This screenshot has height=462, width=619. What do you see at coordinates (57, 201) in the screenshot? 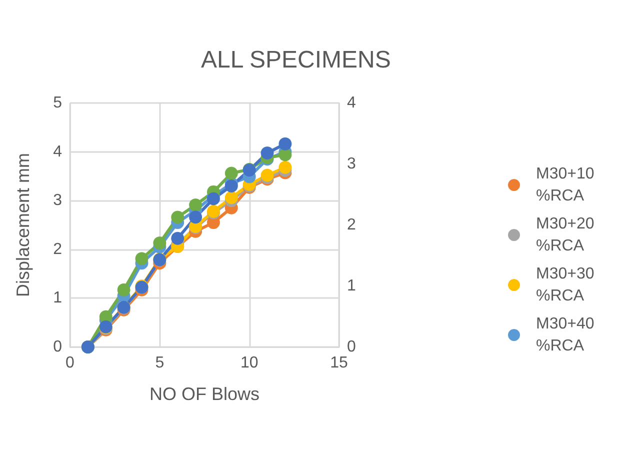
I see `y-tick-label: 3` at bounding box center [57, 201].